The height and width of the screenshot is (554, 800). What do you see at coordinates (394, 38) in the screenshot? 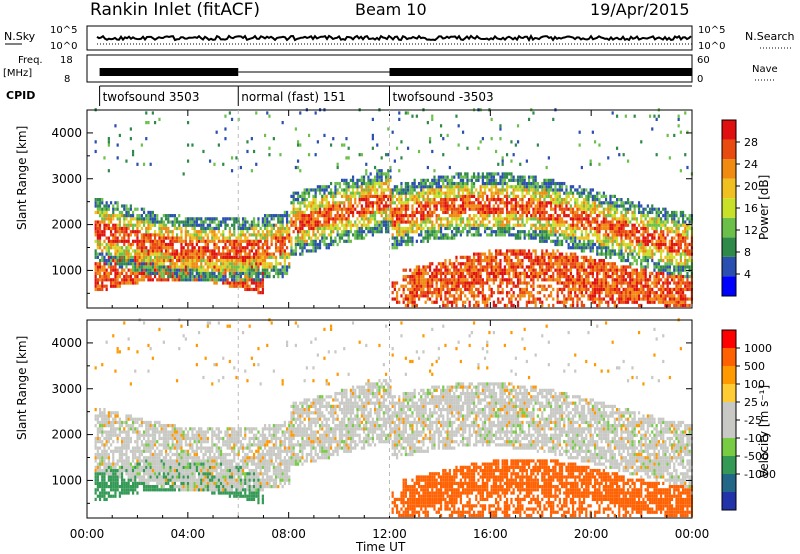
I see `nsky-line` at bounding box center [394, 38].